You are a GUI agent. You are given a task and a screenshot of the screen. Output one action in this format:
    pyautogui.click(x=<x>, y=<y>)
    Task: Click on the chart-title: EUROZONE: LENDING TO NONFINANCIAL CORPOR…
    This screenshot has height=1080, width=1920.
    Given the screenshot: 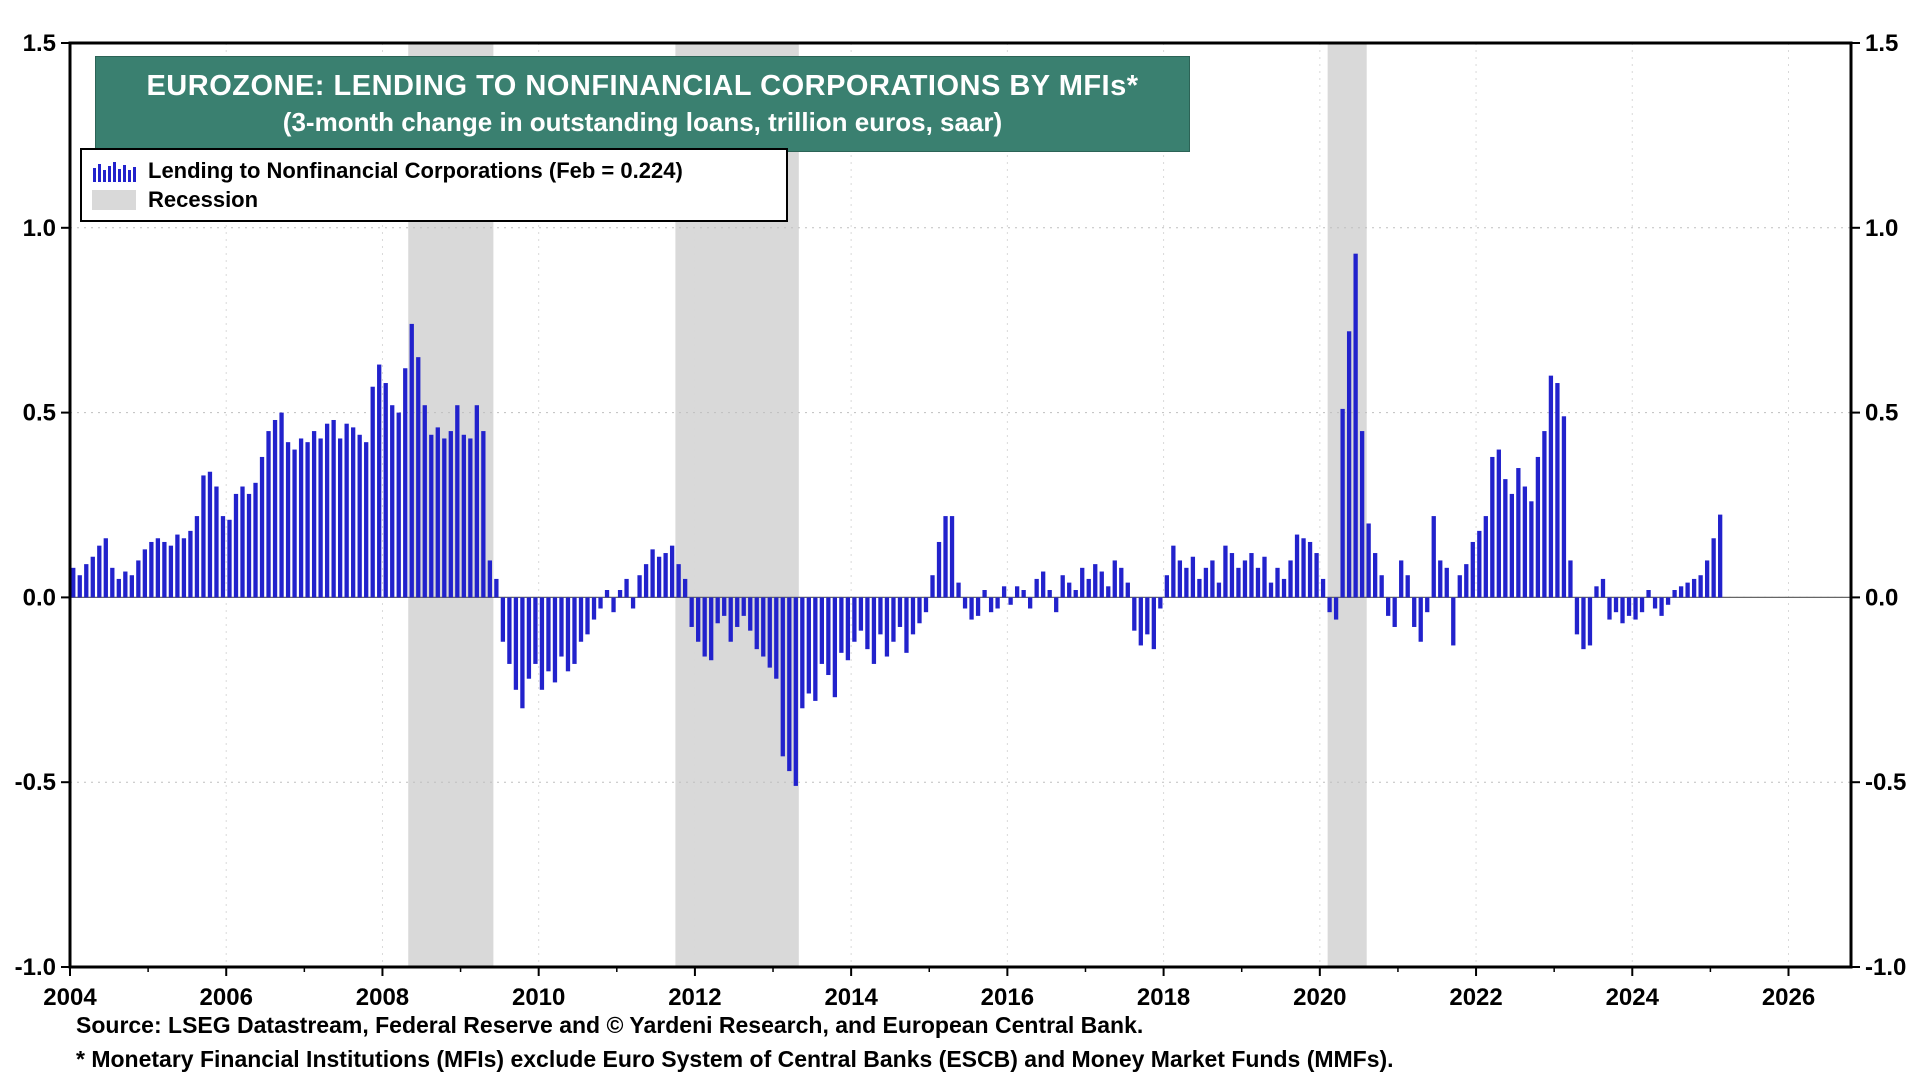 What is the action you would take?
    pyautogui.click(x=642, y=86)
    